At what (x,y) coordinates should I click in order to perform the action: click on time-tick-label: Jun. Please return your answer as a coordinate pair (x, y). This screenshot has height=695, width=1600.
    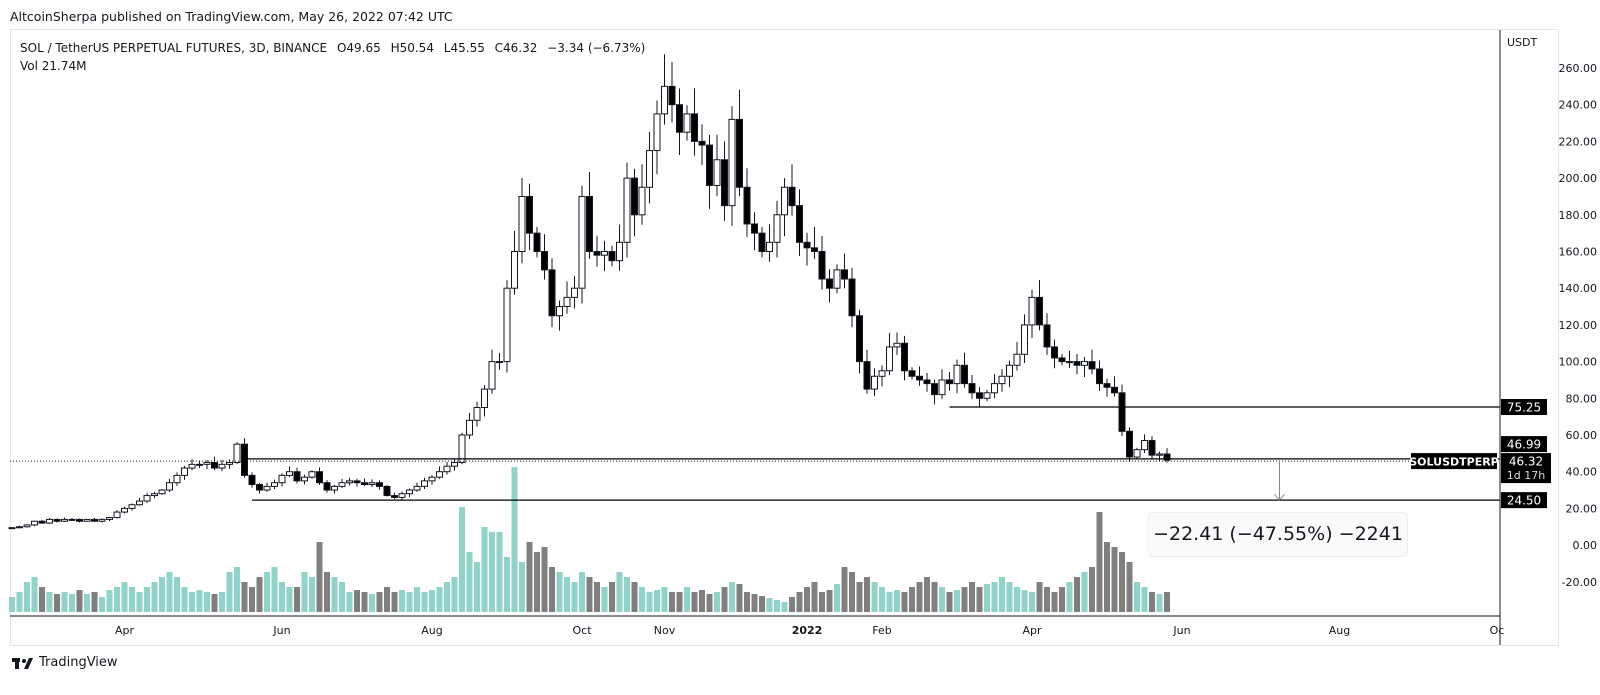
    Looking at the image, I should click on (281, 630).